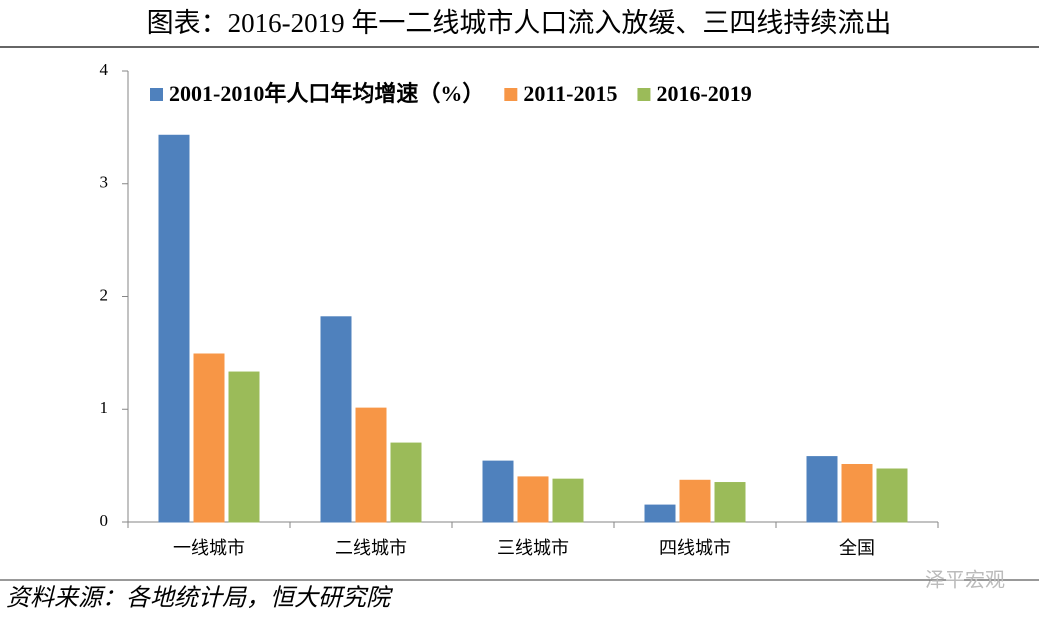  I want to click on chart-title: 图表：2016-2019 年一二线城市人口流入放缓、三四线持续流出, so click(519, 23).